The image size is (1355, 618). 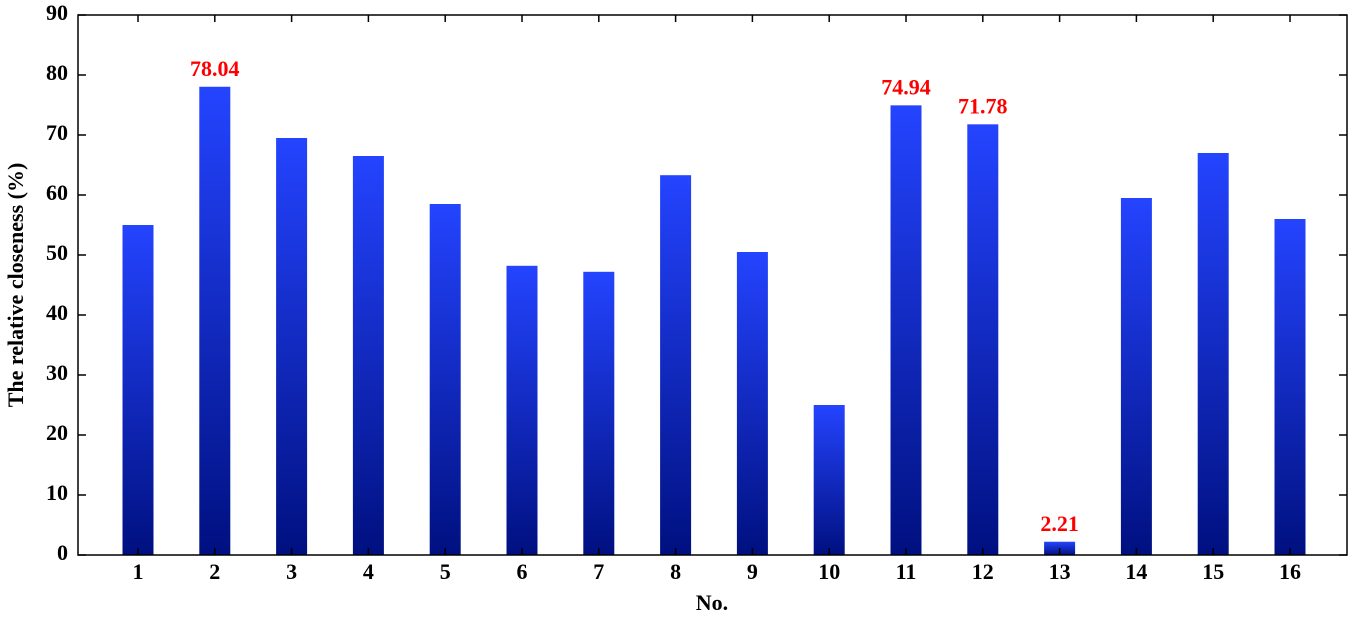 I want to click on x-tick-label: 5, so click(x=445, y=571).